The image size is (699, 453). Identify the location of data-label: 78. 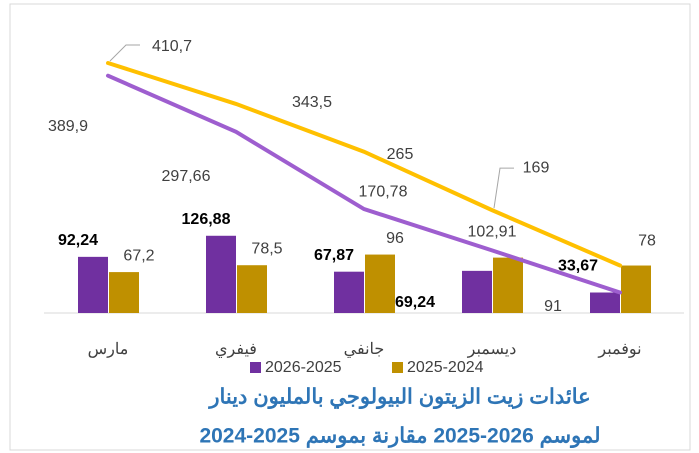
(647, 241).